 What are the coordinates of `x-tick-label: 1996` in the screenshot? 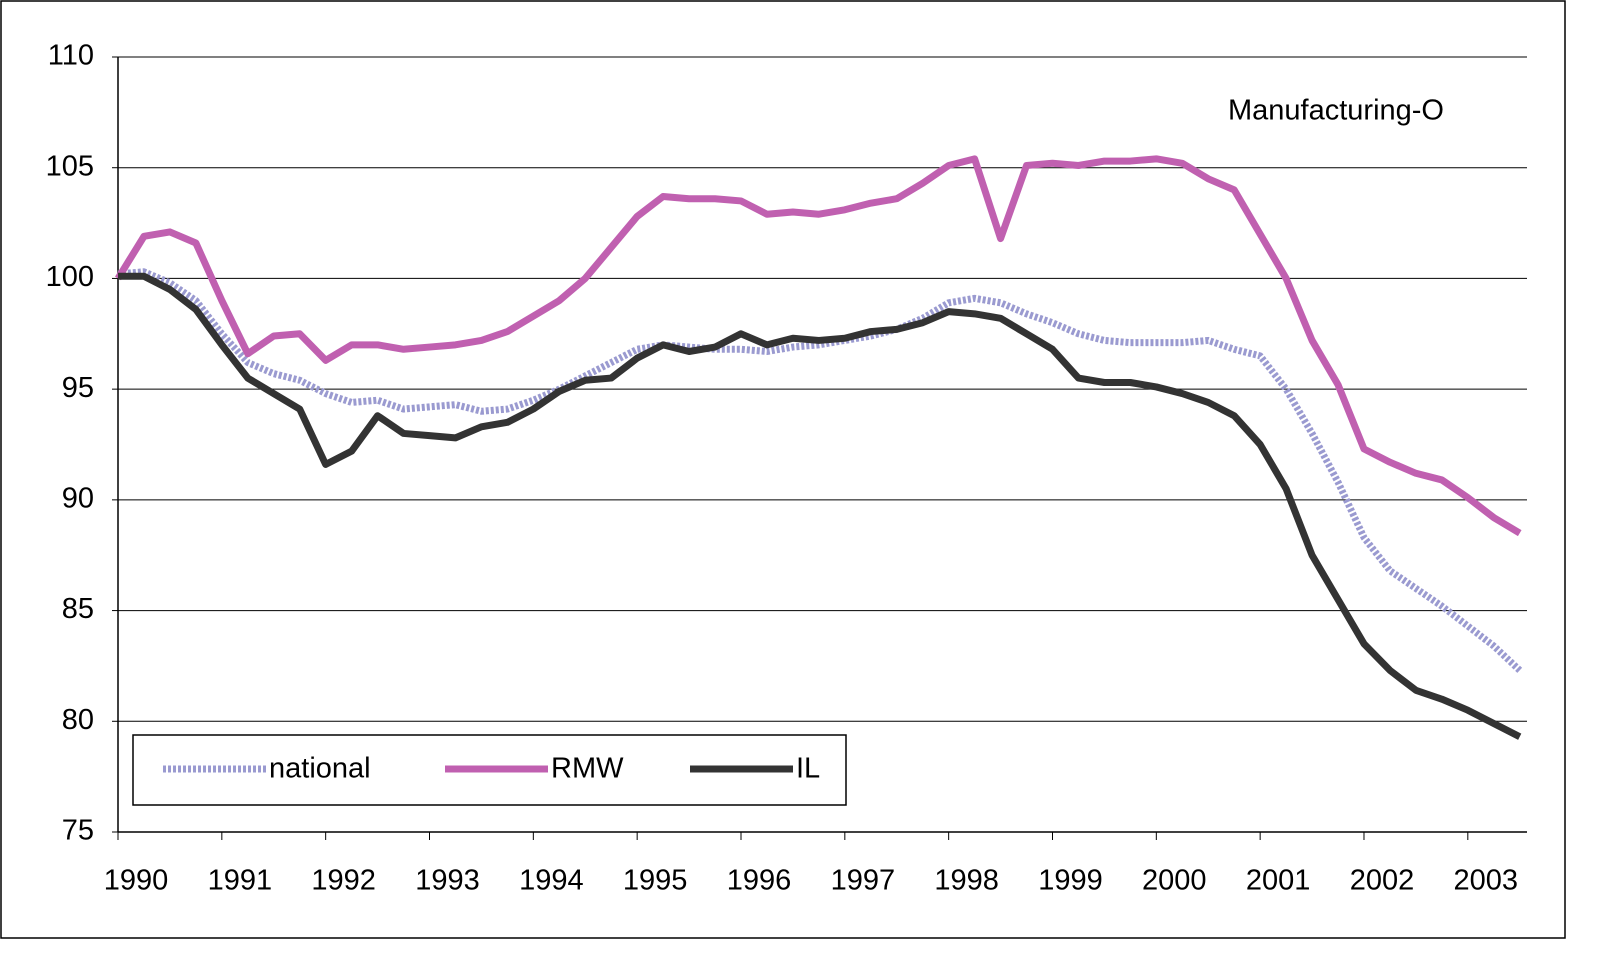 It's located at (759, 881).